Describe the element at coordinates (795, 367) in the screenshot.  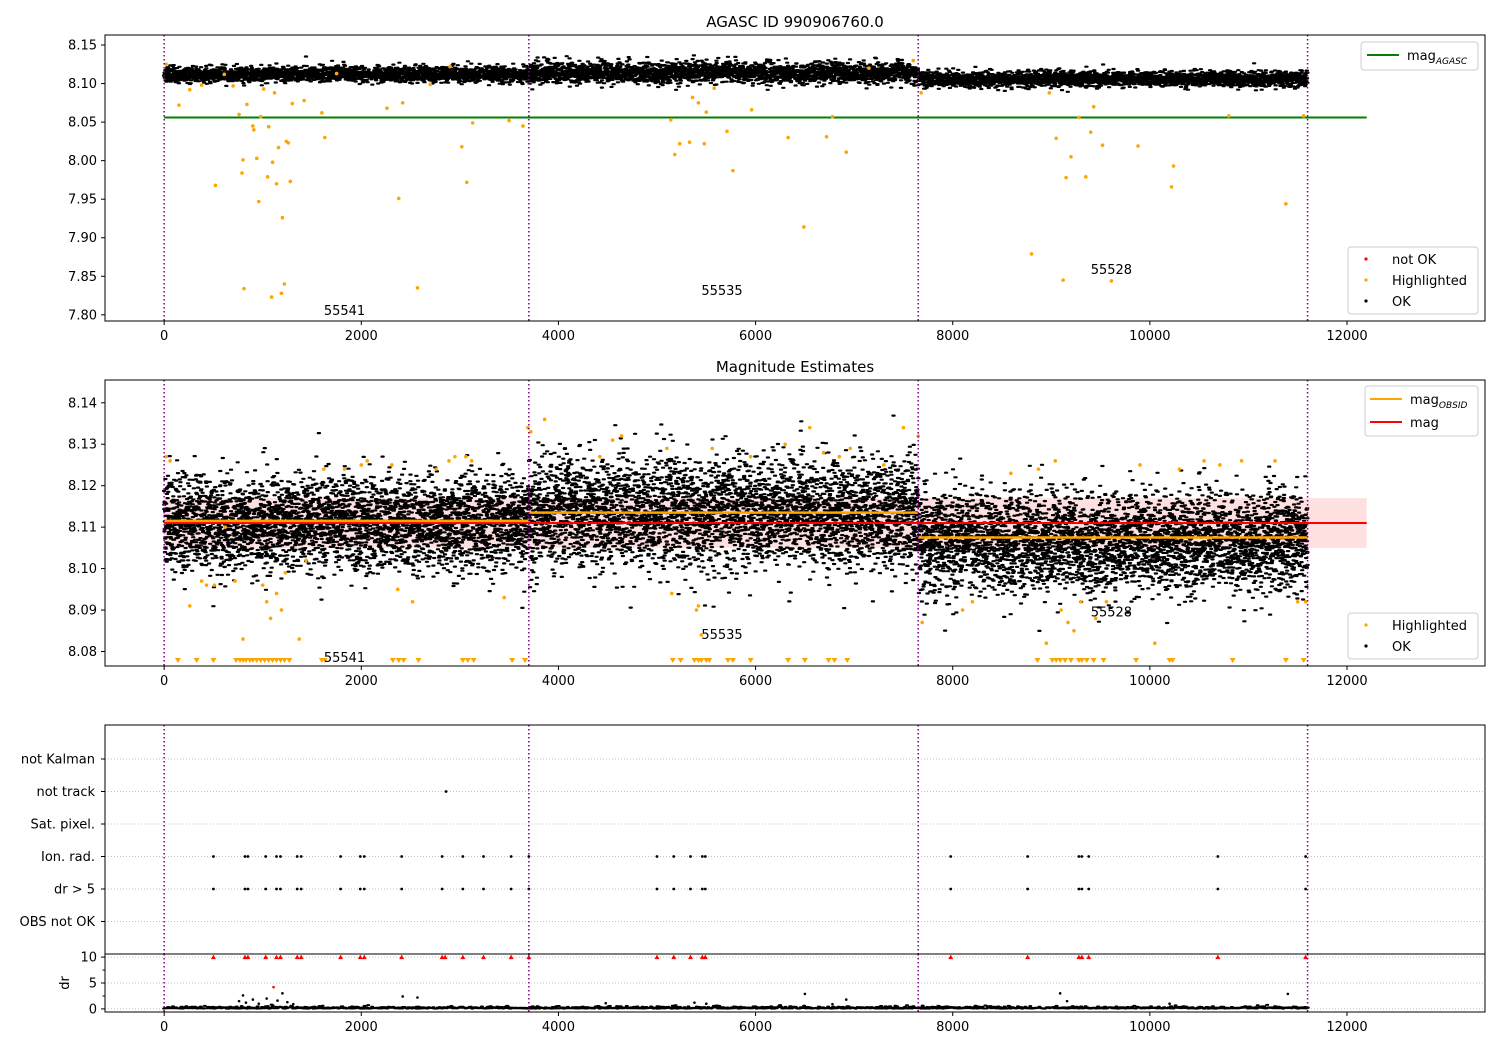
I see `panel2-title: Magnitude Estimates` at that location.